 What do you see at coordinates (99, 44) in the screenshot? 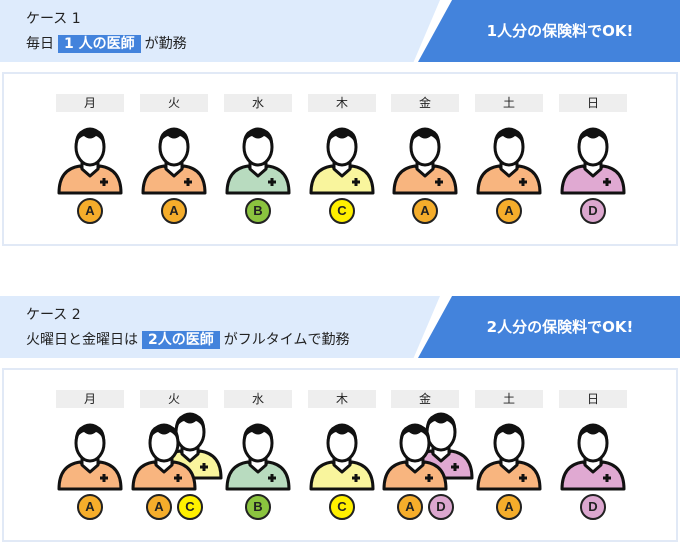
I see `description-highlight: 1 人の医師` at bounding box center [99, 44].